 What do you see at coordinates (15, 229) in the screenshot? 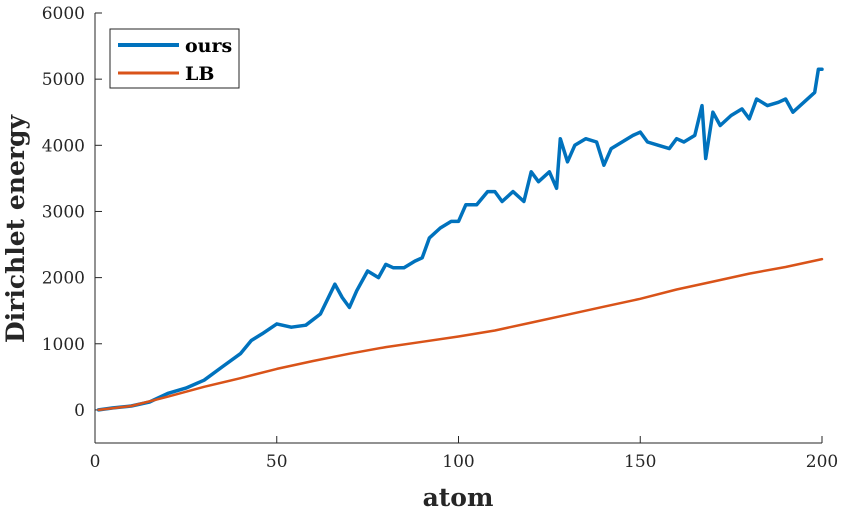
I see `y-axis-title: Dirichlet energy` at bounding box center [15, 229].